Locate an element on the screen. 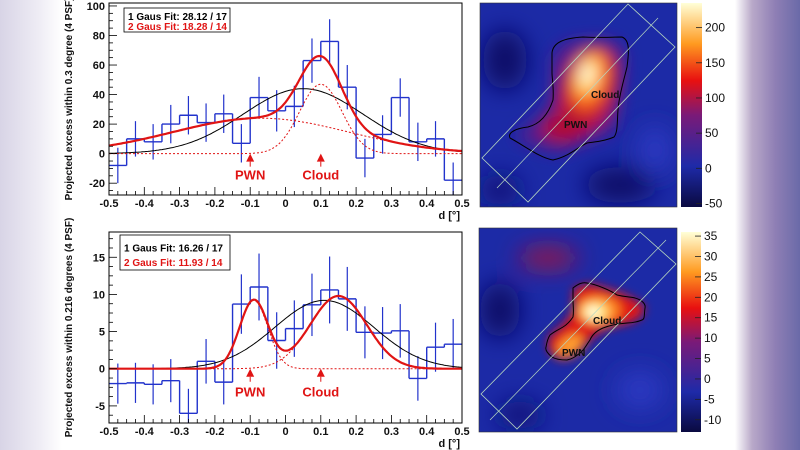  top-colorbar is located at coordinates (691, 105).